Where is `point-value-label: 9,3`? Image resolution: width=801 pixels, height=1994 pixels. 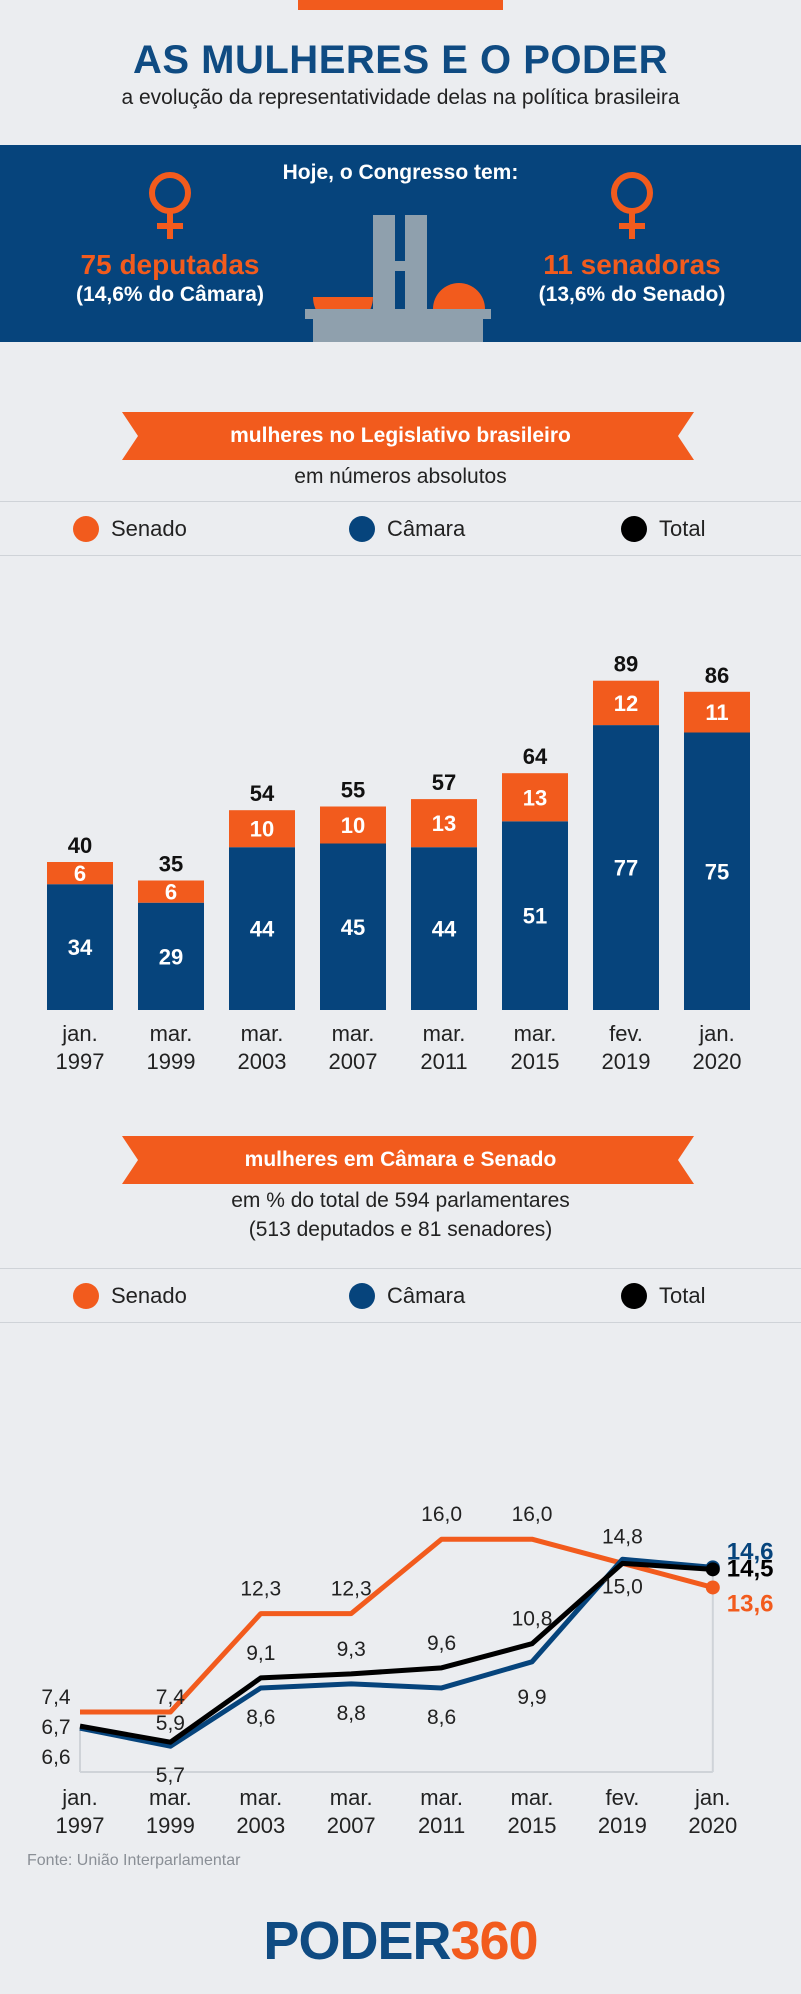
point-value-label: 9,3 is located at coordinates (351, 1649).